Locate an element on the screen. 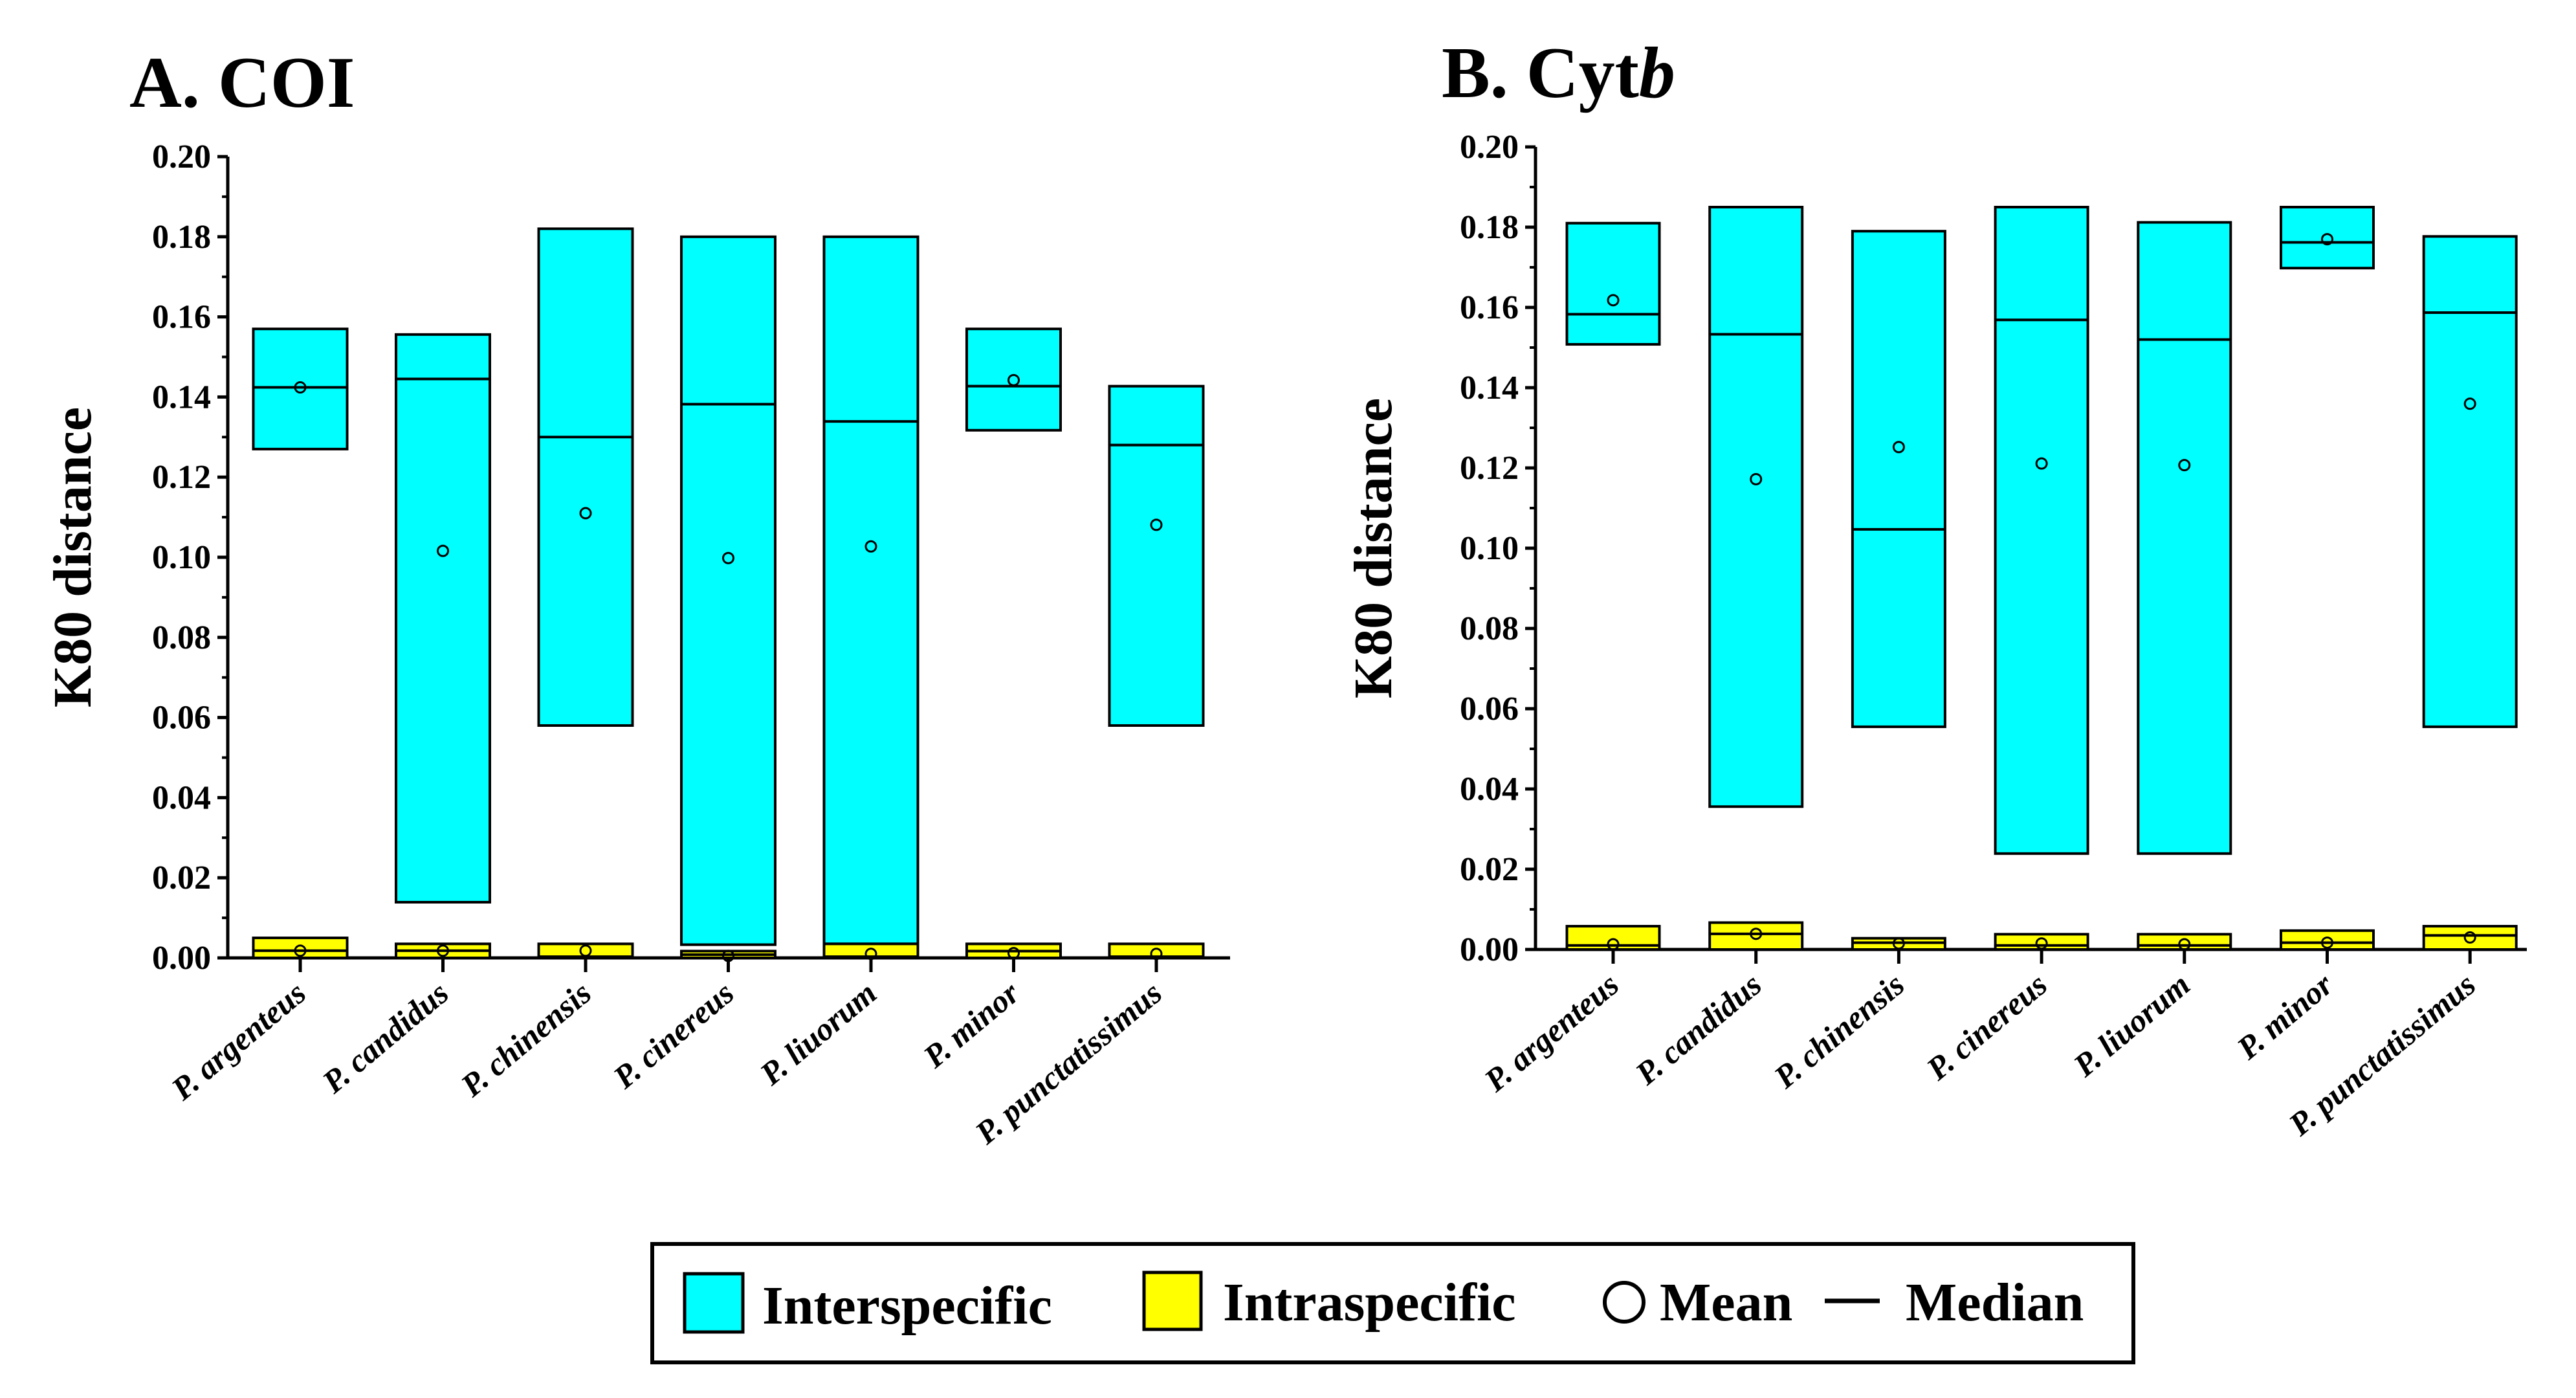 The image size is (2576, 1398). panel-a-title: A. COI is located at coordinates (242, 83).